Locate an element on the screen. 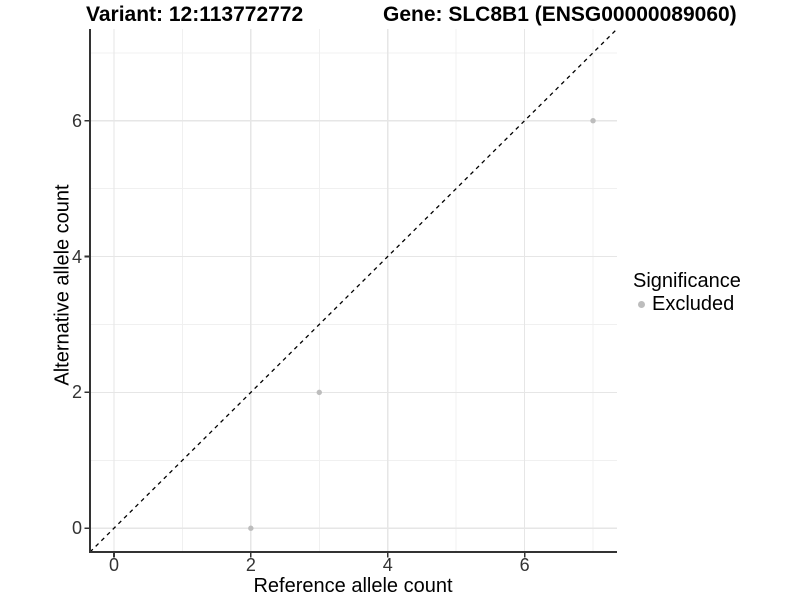 This screenshot has width=800, height=600. x-tick-label: 4 is located at coordinates (387, 565).